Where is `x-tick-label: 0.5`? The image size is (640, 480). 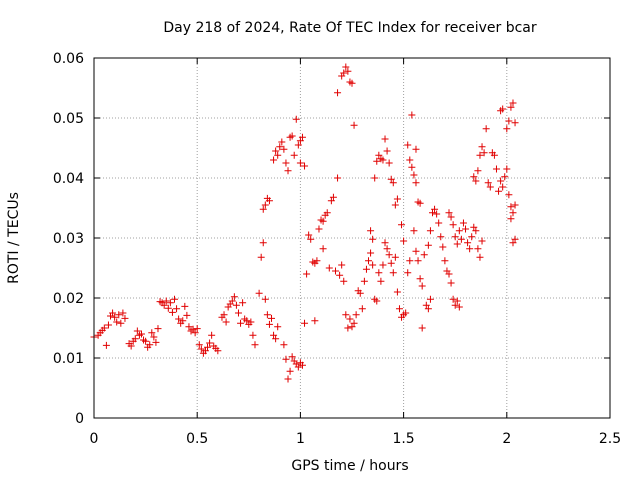
x-tick-label: 0.5 is located at coordinates (197, 439).